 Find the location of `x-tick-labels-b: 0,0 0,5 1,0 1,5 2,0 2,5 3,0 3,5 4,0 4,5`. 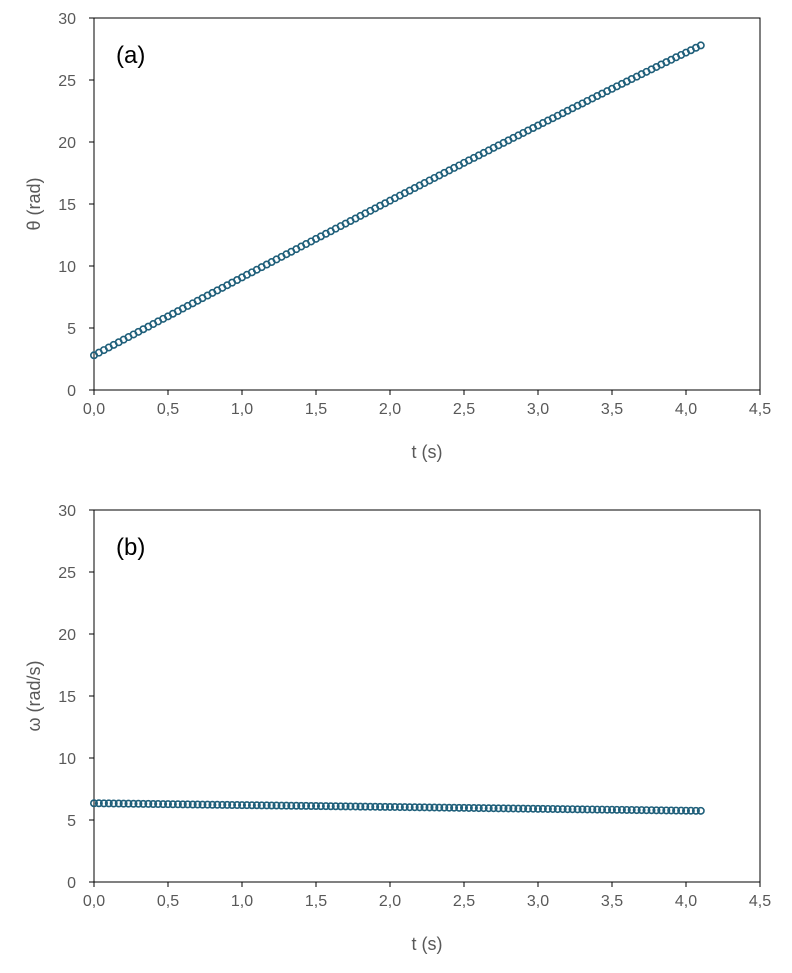

x-tick-labels-b: 0,0 0,5 1,0 1,5 2,0 2,5 3,0 3,5 4,0 4,5 is located at coordinates (427, 896).